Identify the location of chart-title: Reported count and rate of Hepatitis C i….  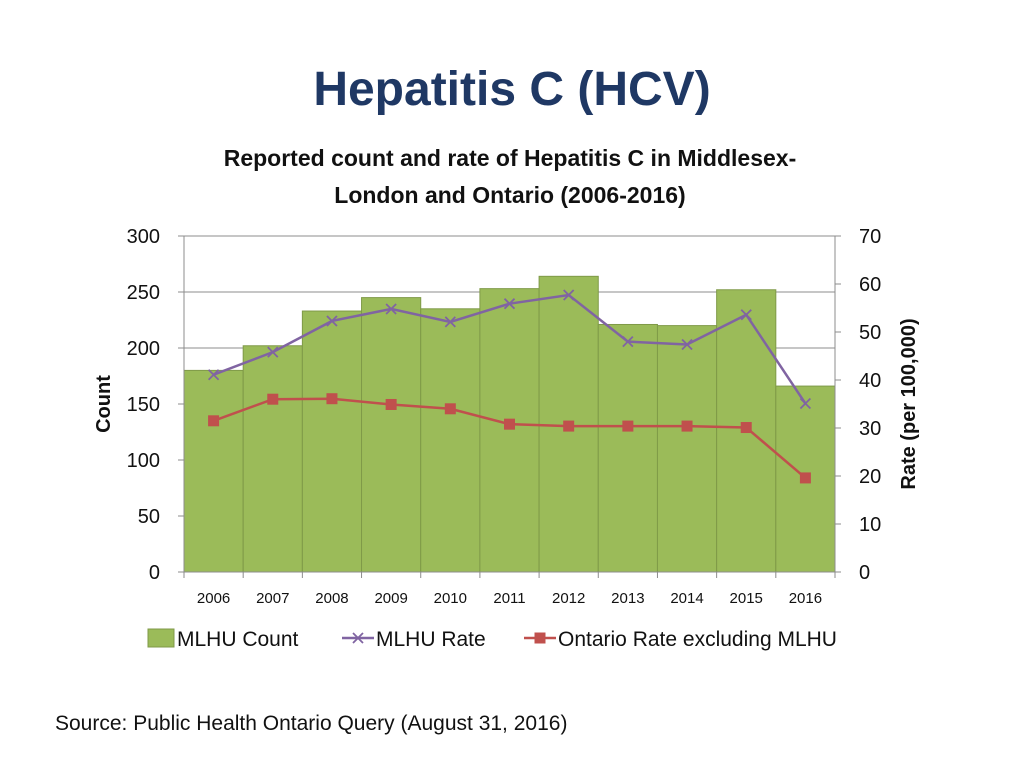
(510, 177).